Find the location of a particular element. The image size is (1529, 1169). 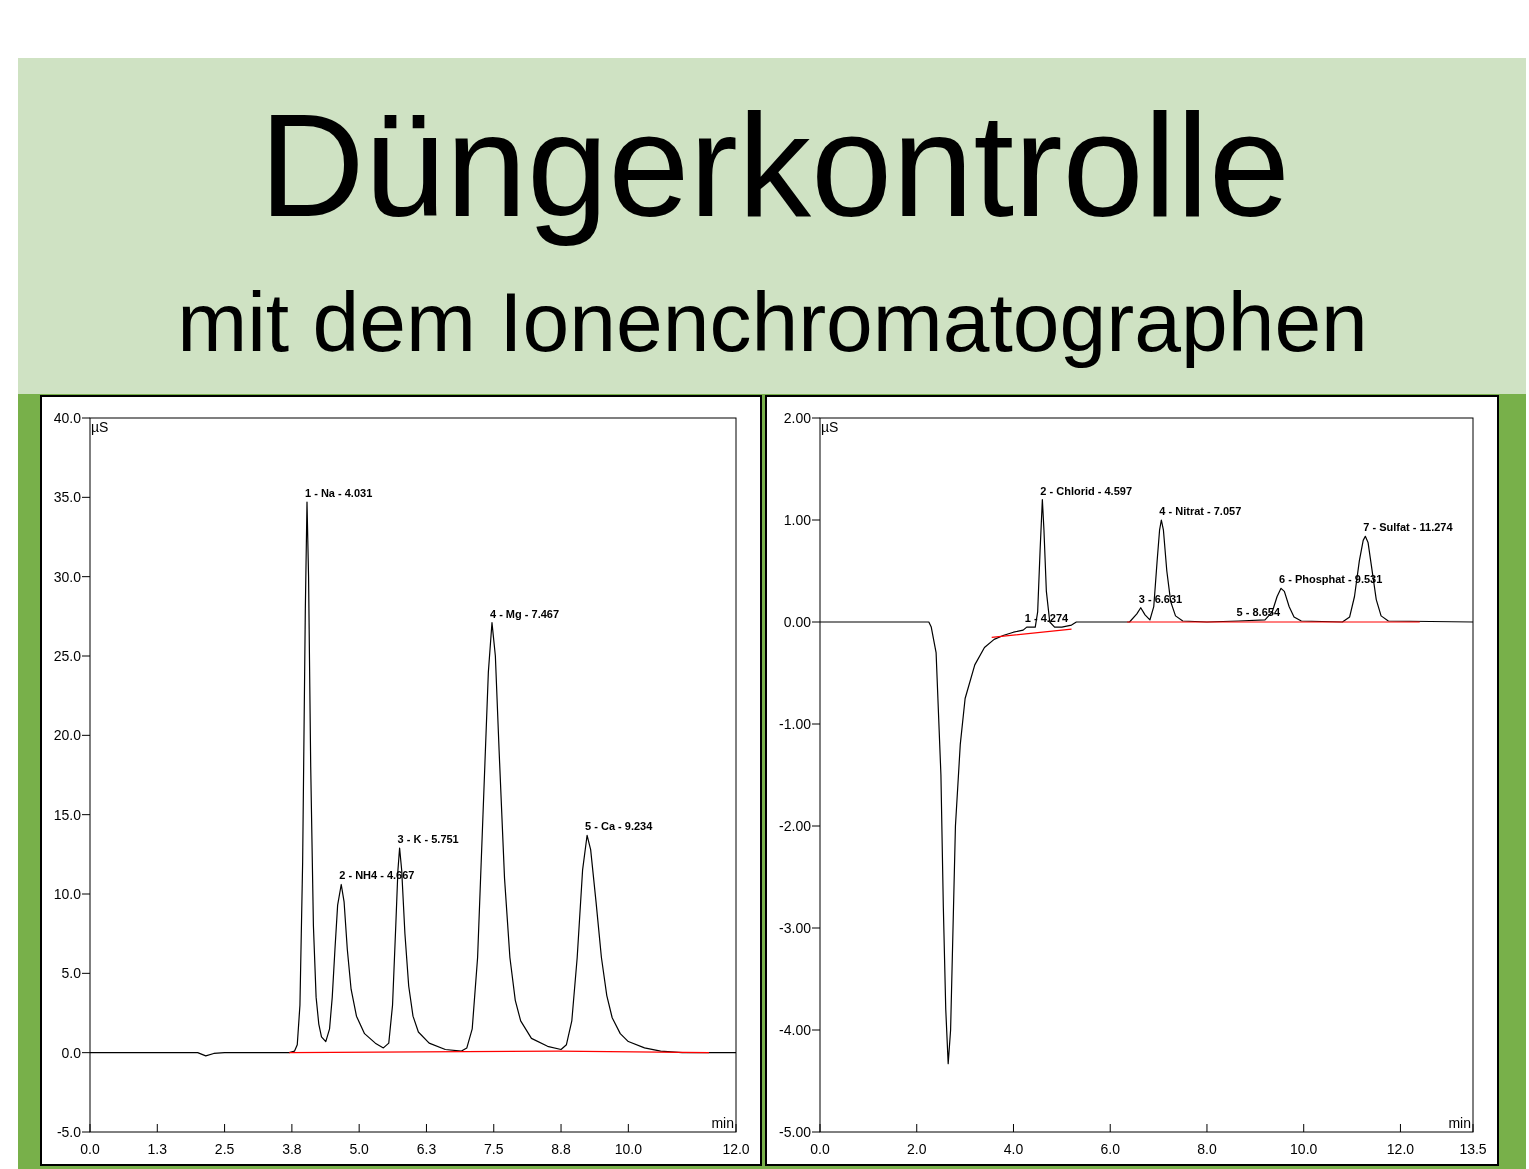

annotation: 4 - Mg - 7.467 is located at coordinates (524, 613).